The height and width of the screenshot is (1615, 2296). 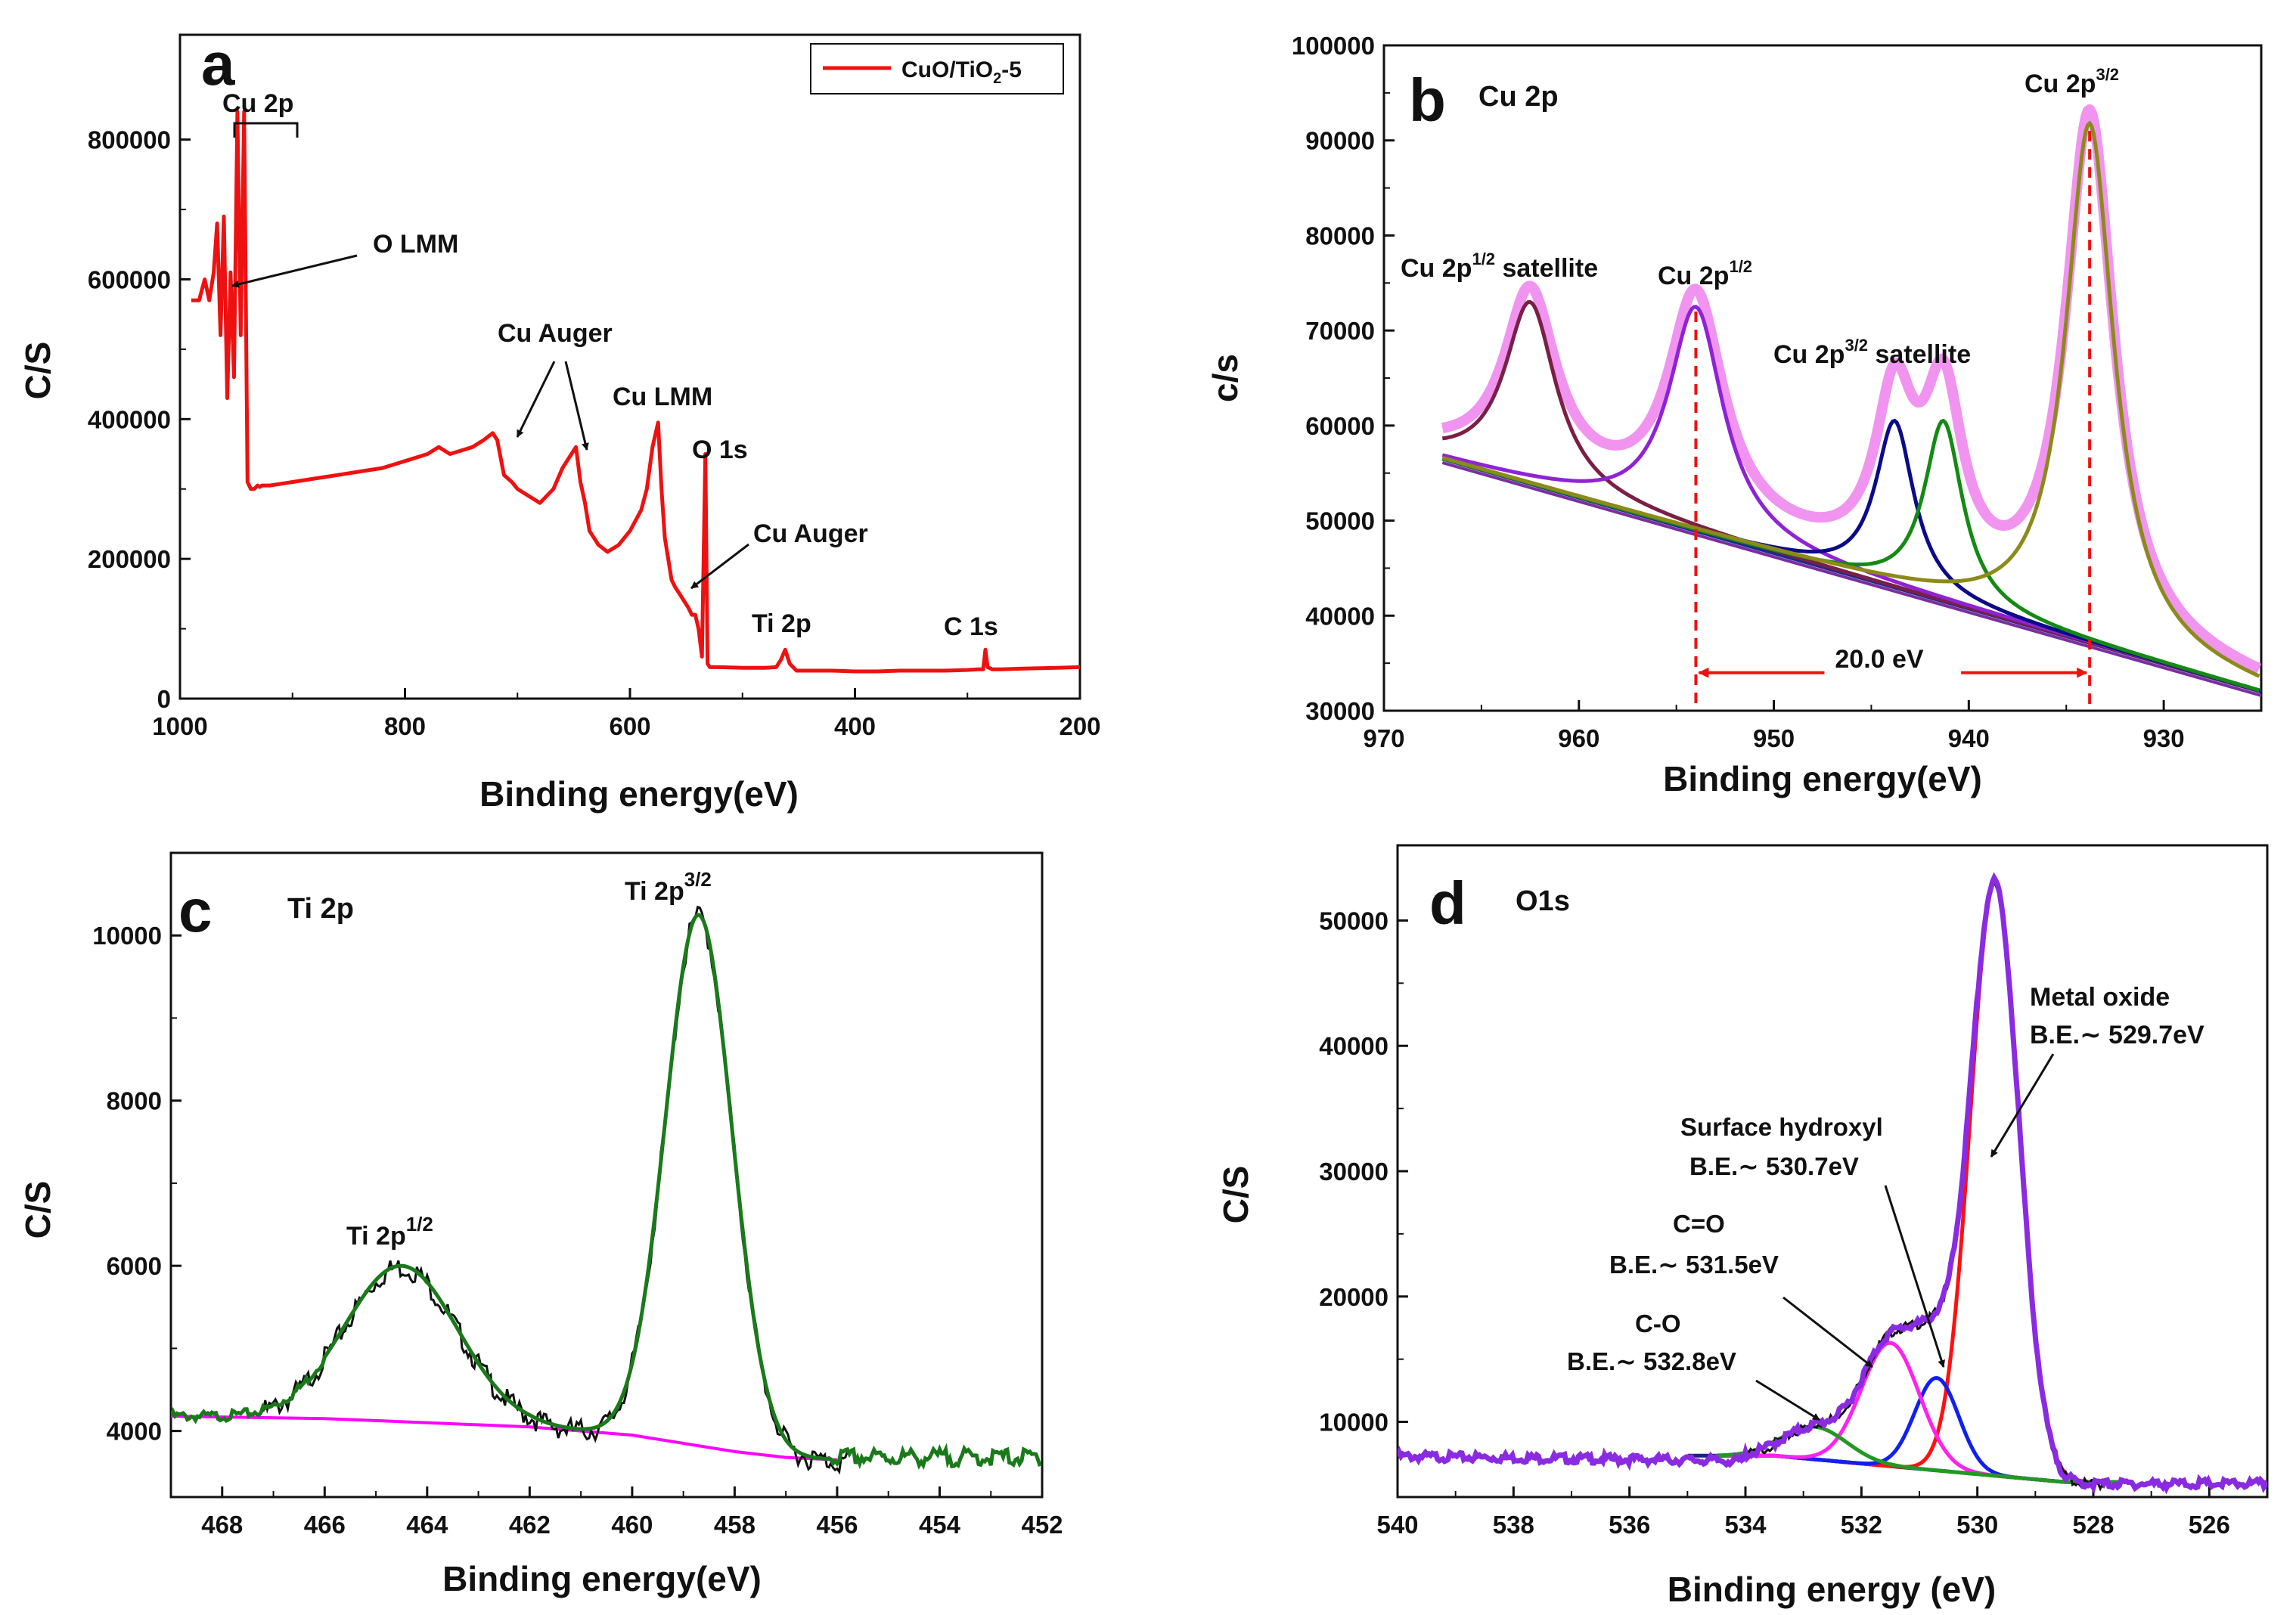 I want to click on x-tick-label: 530, so click(x=1977, y=1525).